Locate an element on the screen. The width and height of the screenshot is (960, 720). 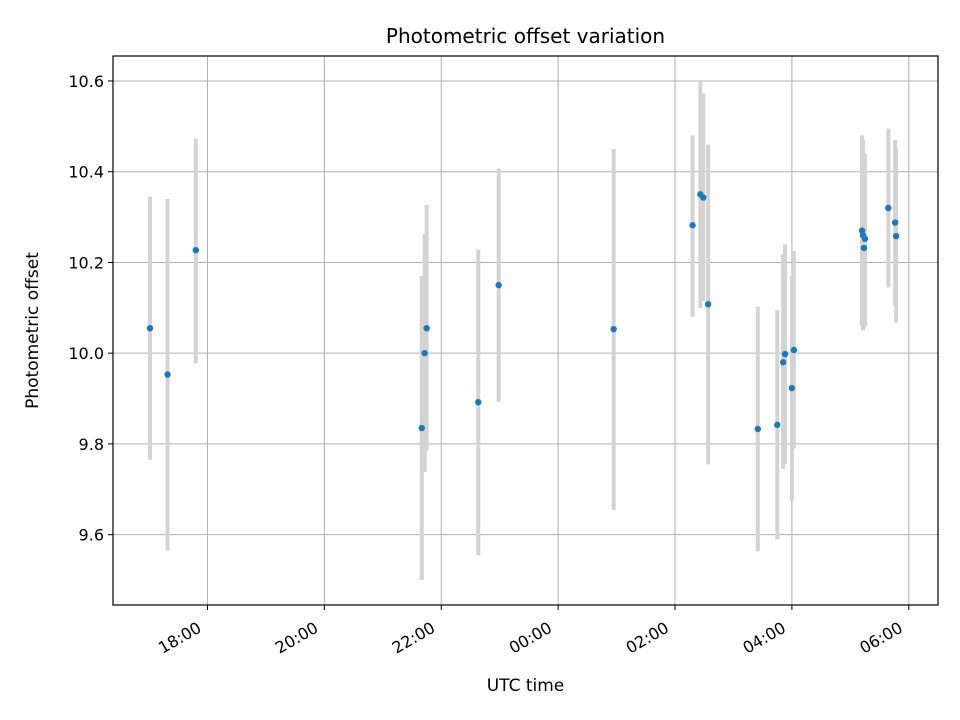
y-tick-label: 10.6 is located at coordinates (86, 81).